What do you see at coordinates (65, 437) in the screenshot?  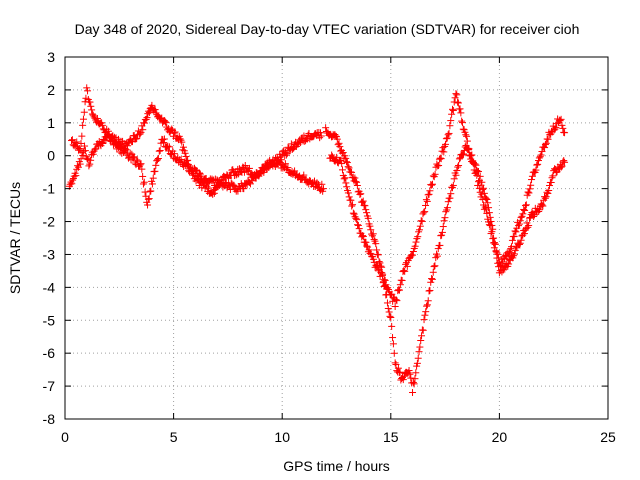 I see `x-tick-label: 0` at bounding box center [65, 437].